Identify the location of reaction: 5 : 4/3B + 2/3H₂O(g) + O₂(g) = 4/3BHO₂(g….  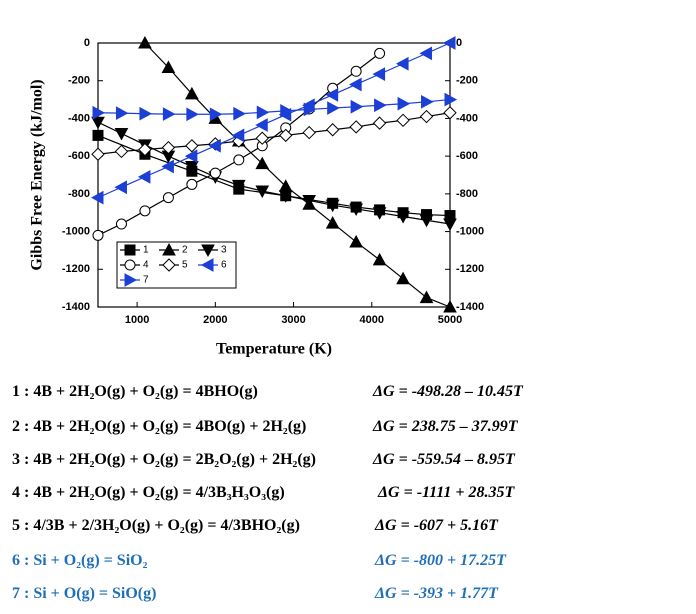
(156, 525).